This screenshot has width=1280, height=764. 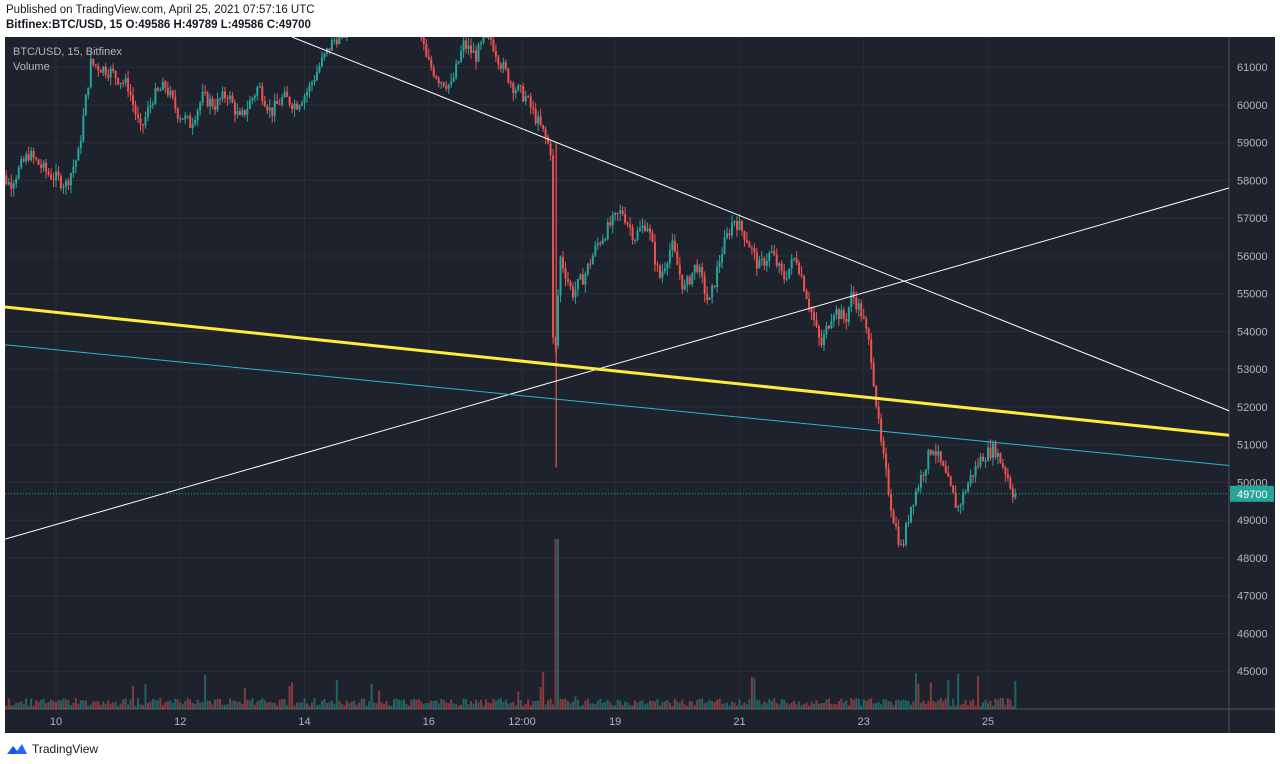 What do you see at coordinates (522, 722) in the screenshot?
I see `x-tick-label: 12:00` at bounding box center [522, 722].